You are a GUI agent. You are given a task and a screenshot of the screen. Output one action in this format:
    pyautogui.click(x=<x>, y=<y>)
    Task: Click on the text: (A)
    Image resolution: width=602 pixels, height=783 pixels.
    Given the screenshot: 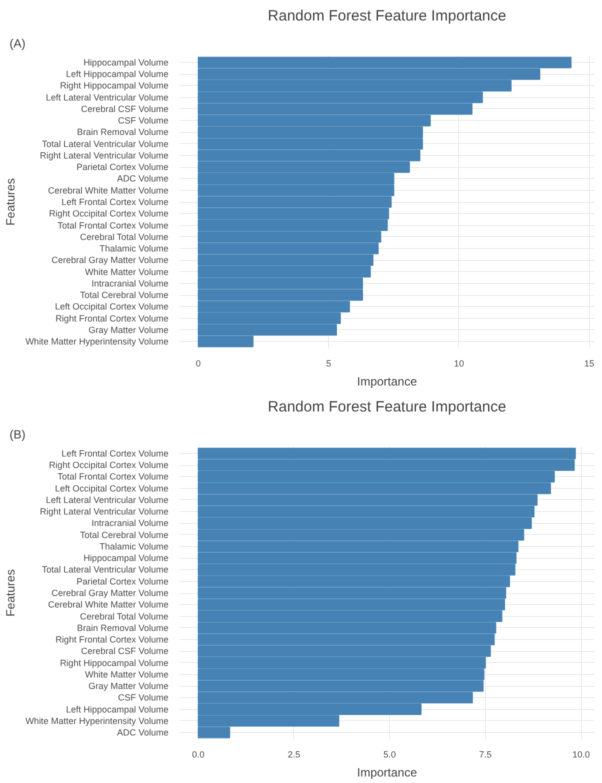 What is the action you would take?
    pyautogui.click(x=18, y=43)
    